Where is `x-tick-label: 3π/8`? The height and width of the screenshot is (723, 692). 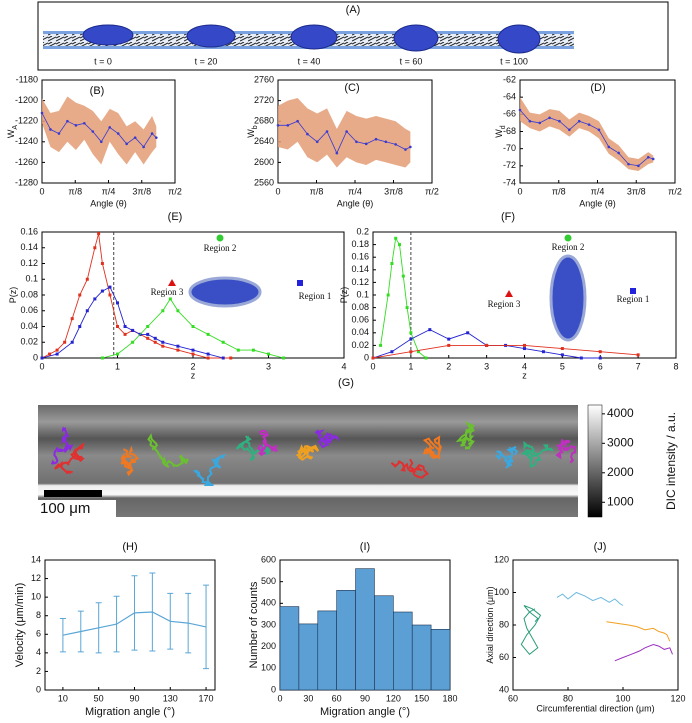 x-tick-label: 3π/8 is located at coordinates (141, 191).